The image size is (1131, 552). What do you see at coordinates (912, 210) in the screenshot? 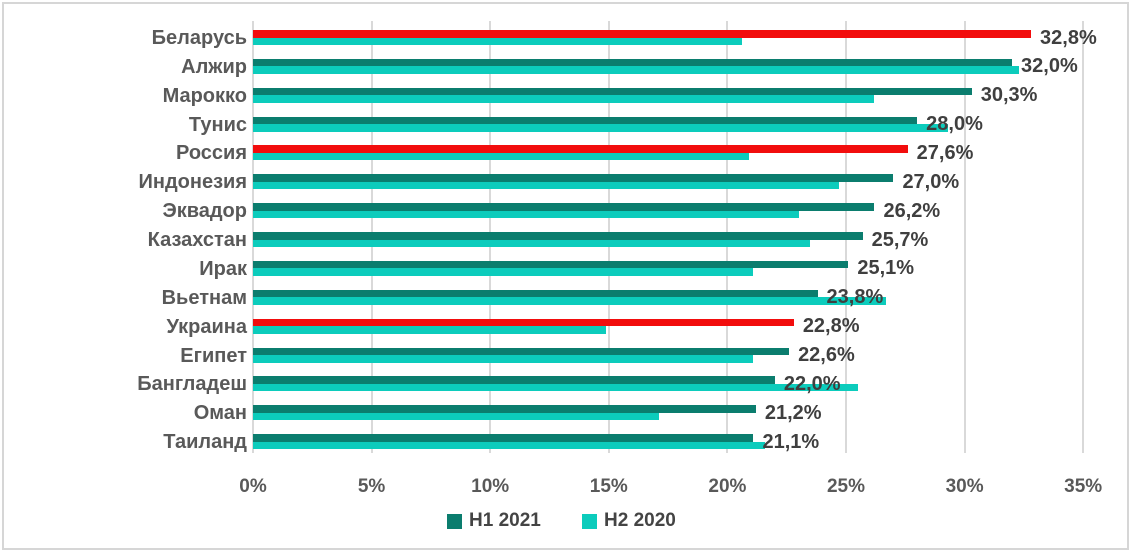
I see `data-label: 26,2%` at bounding box center [912, 210].